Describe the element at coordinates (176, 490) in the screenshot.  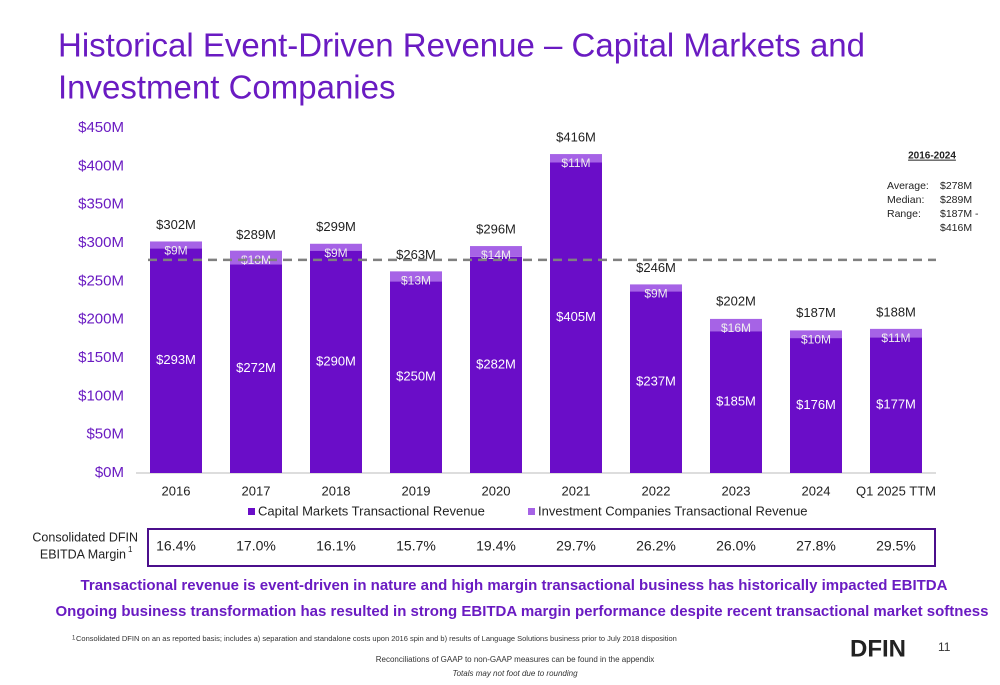
I see `x-tick-label: 2016` at that location.